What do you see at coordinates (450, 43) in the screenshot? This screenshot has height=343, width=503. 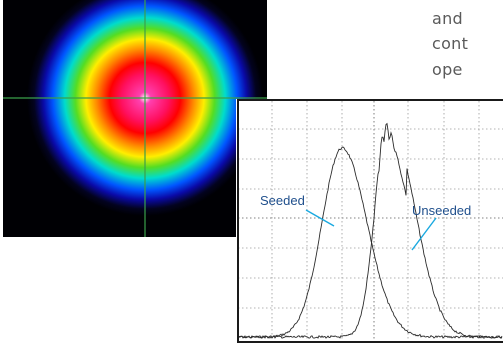 I see `body-text-line-2: cont` at bounding box center [450, 43].